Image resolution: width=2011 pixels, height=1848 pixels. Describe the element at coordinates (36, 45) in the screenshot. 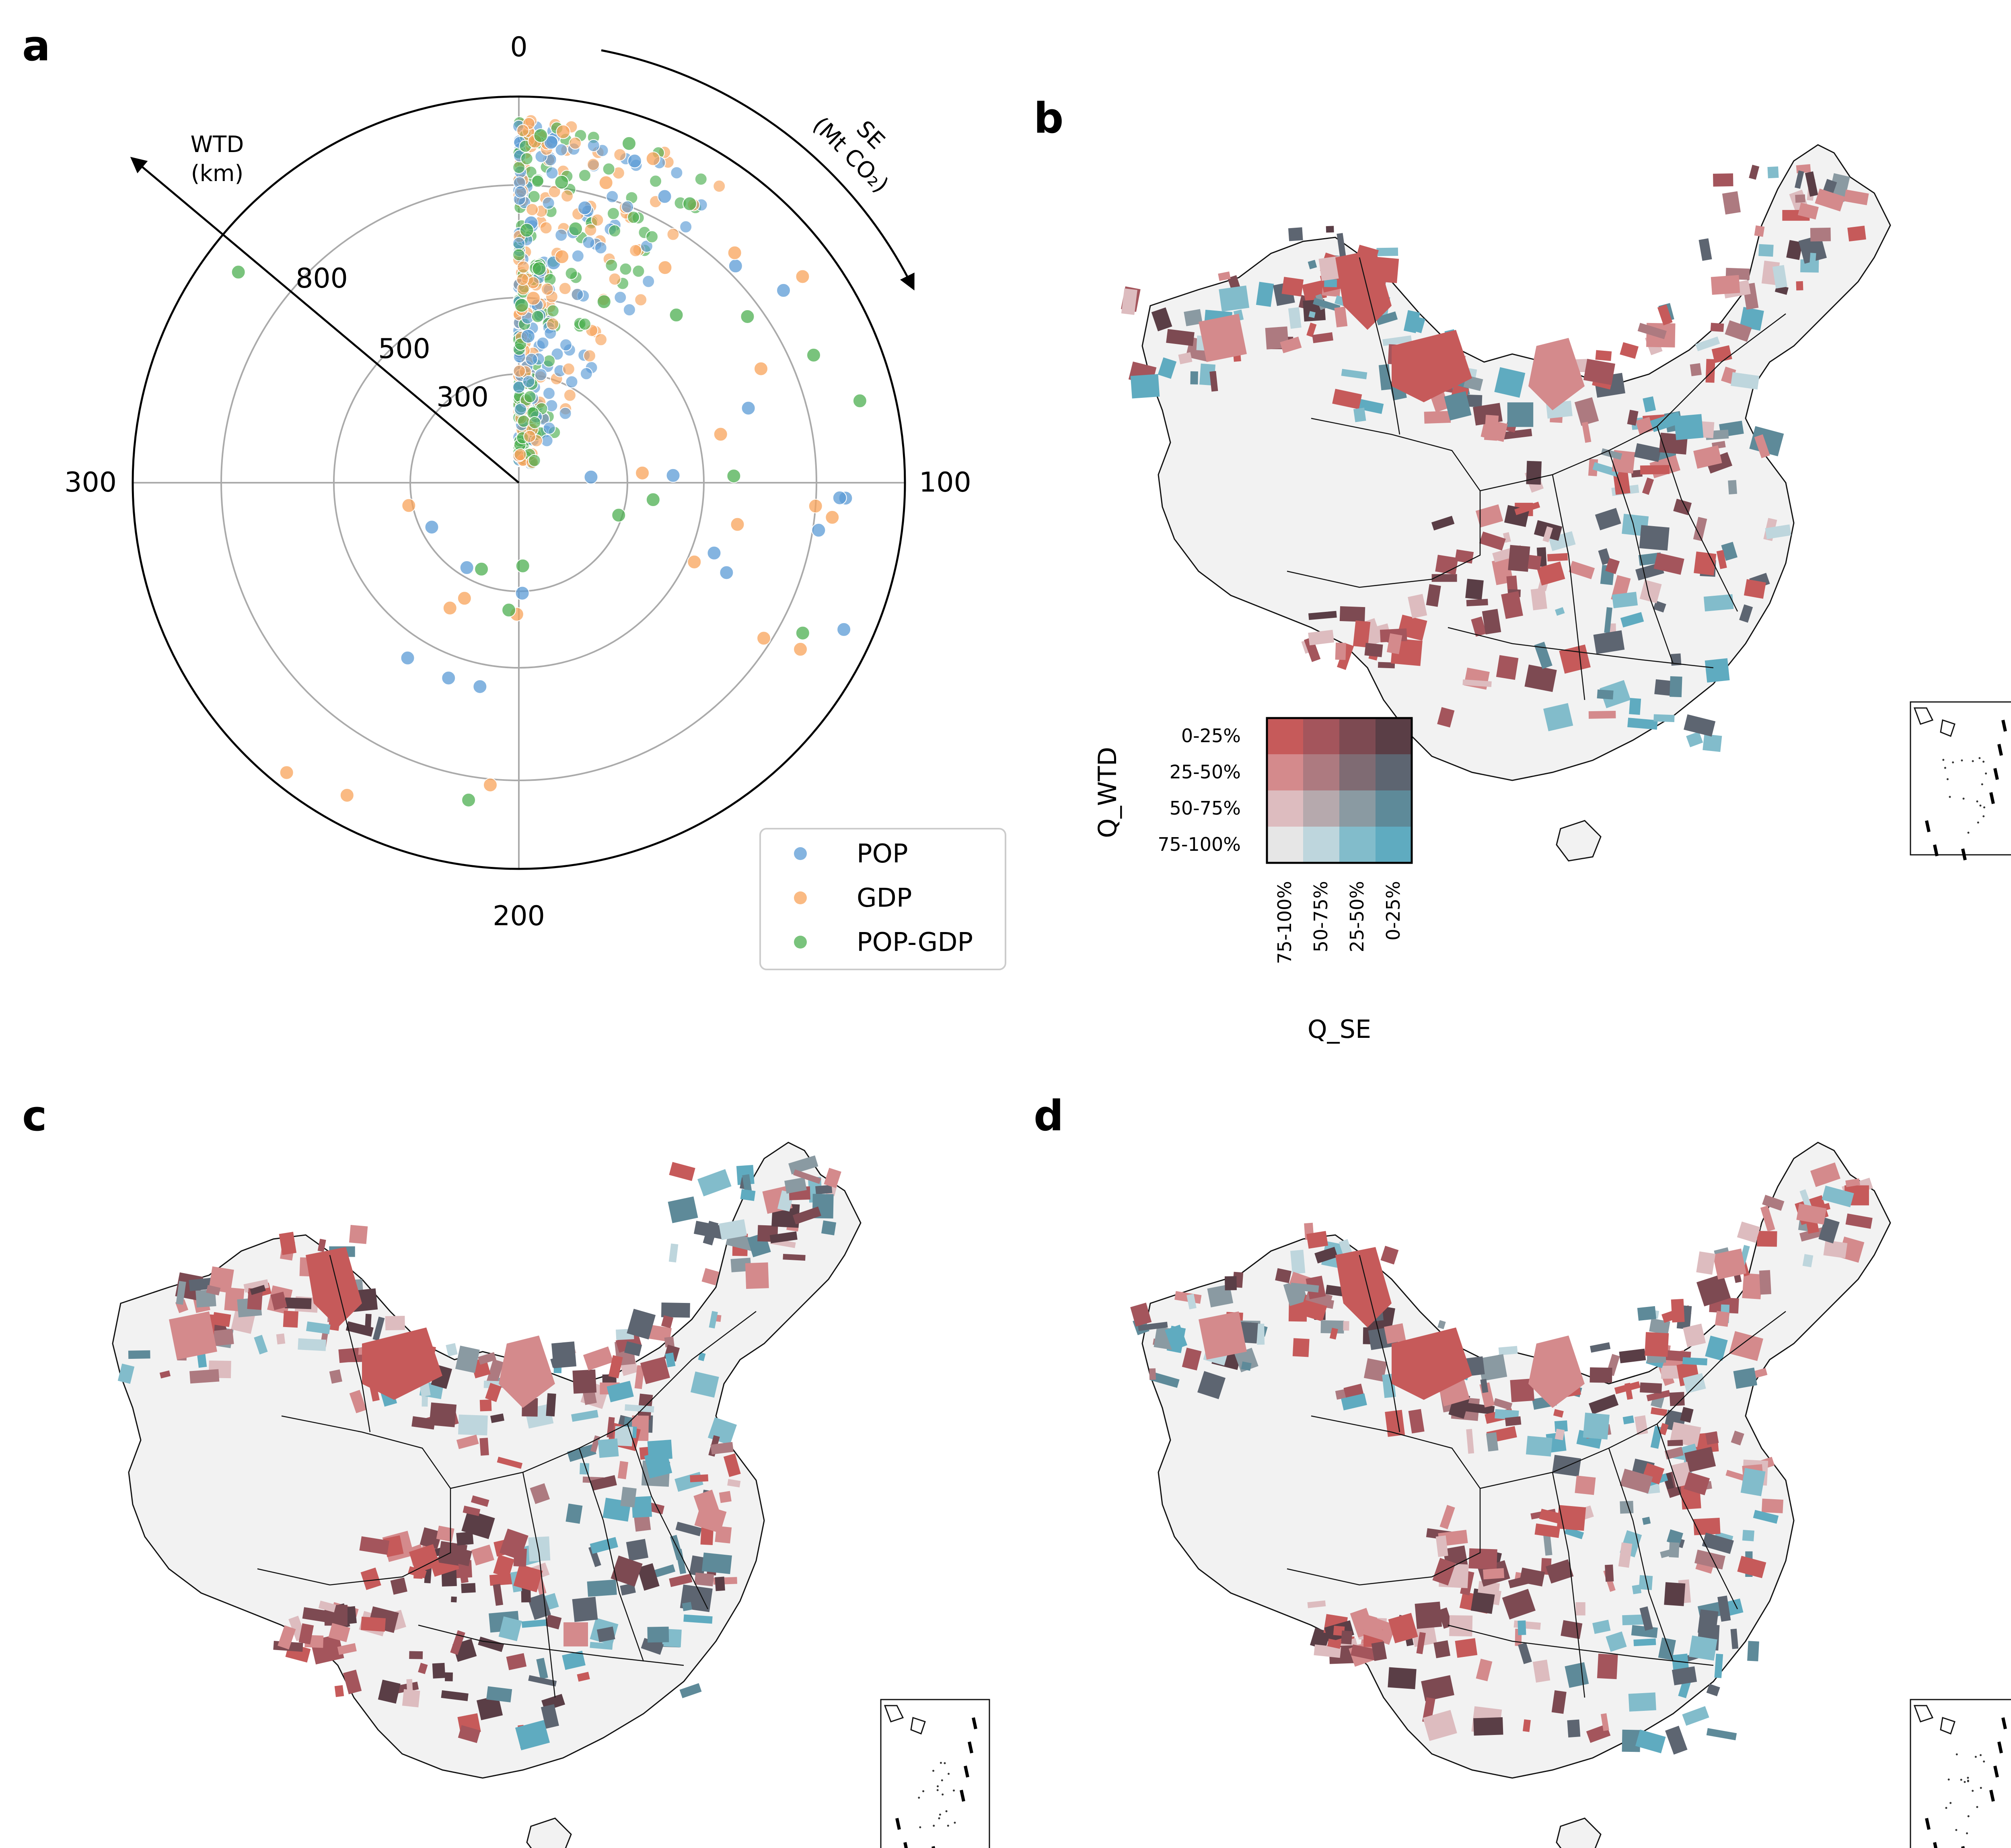

I see `panel-label-a: a` at that location.